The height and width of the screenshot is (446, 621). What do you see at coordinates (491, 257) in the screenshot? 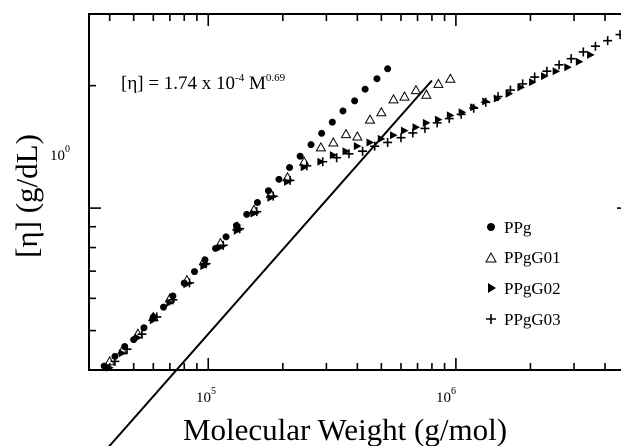
I see `legend-marker-ppgg01` at bounding box center [491, 257].